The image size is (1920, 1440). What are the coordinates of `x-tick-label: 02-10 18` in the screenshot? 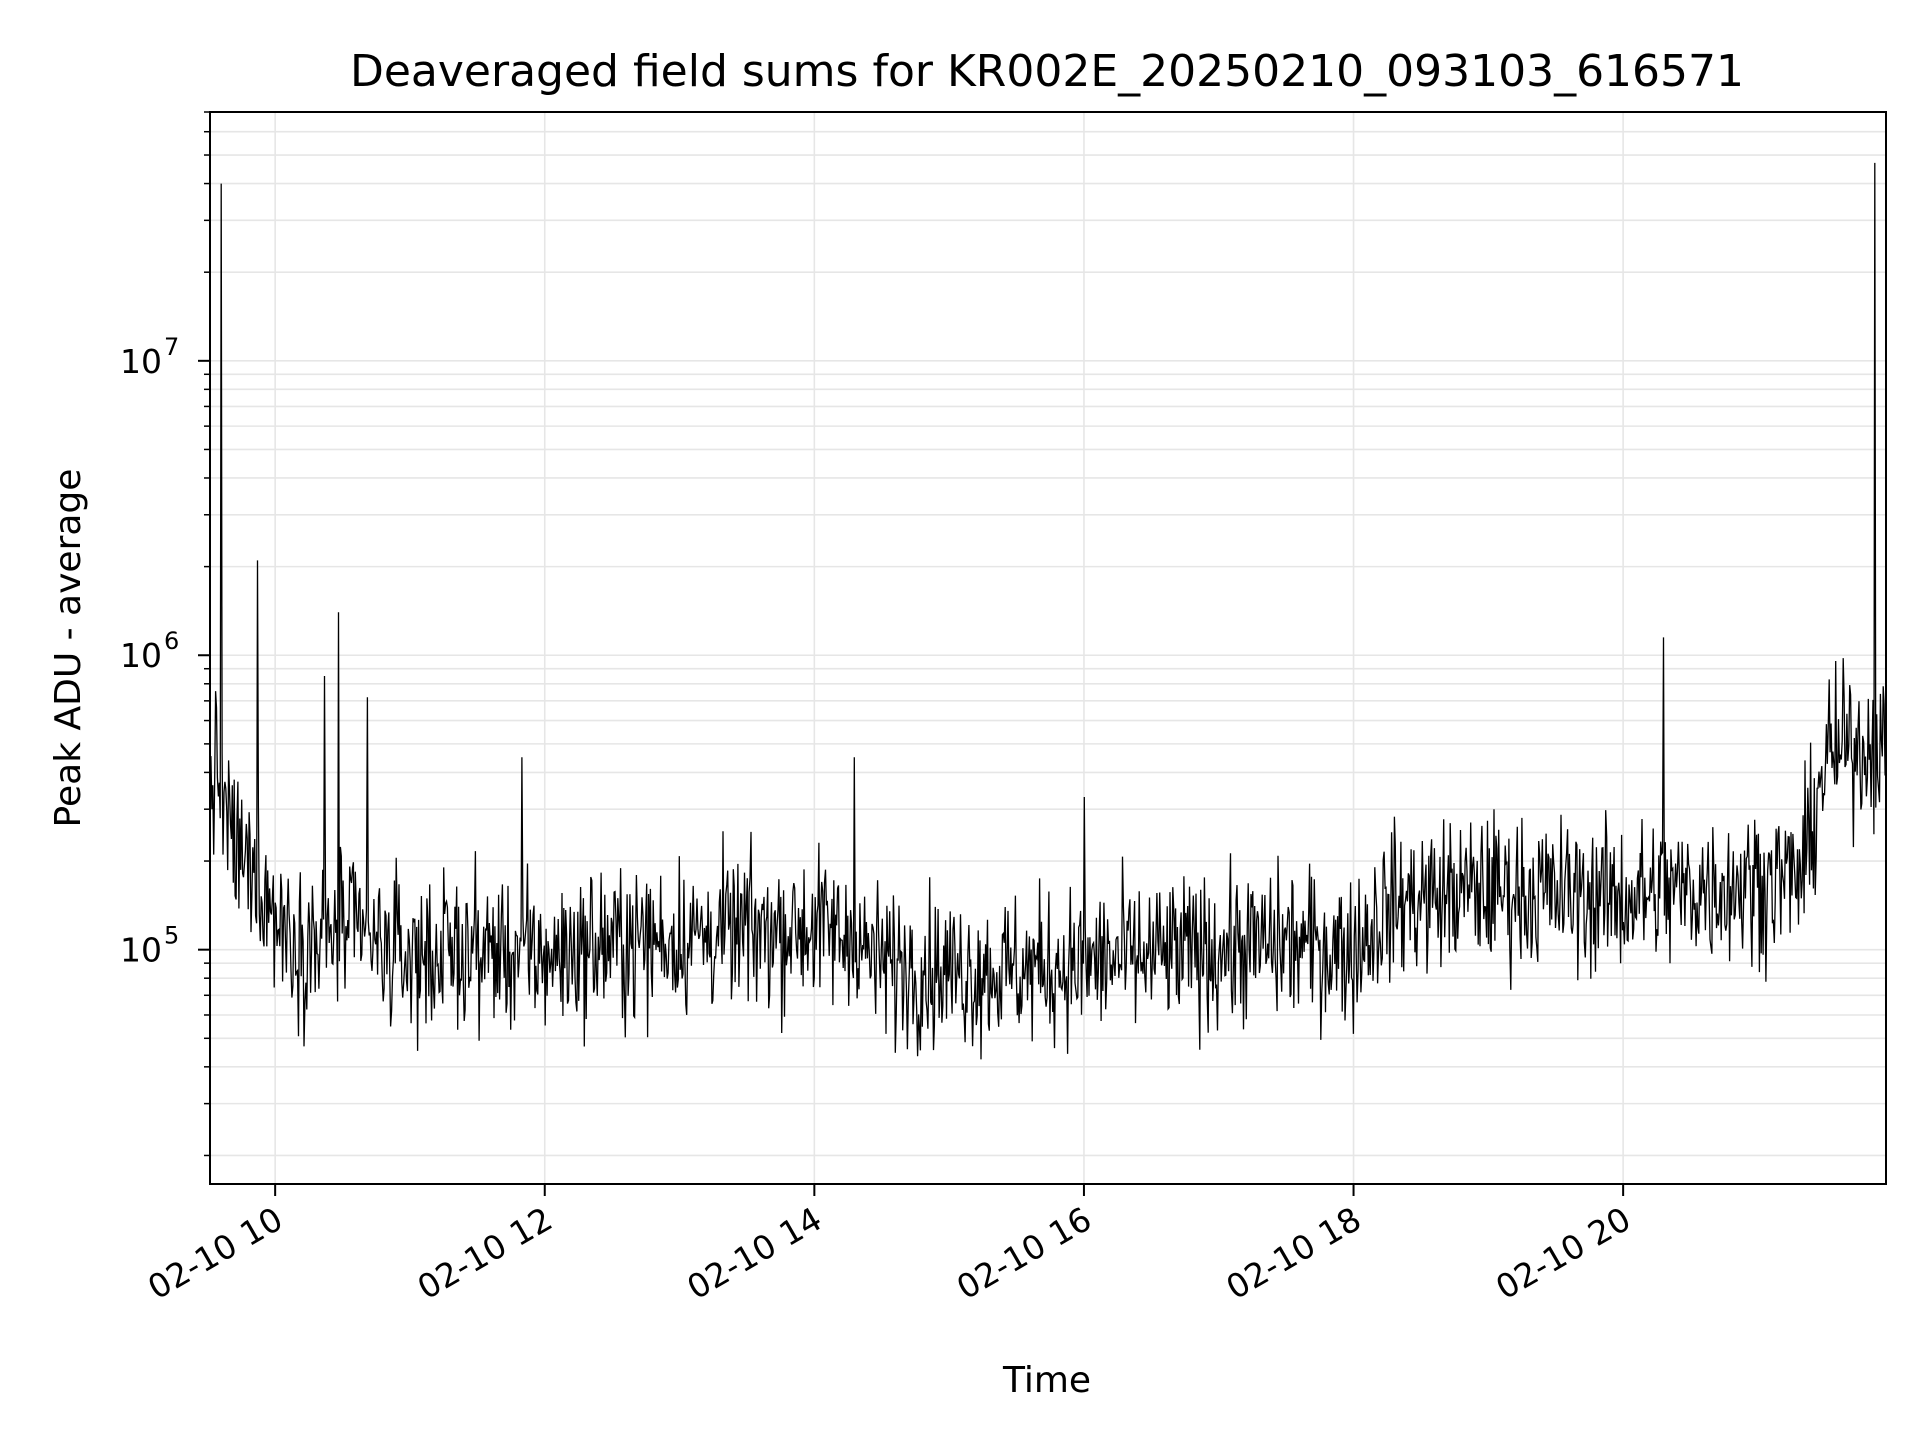 It's located at (1294, 1253).